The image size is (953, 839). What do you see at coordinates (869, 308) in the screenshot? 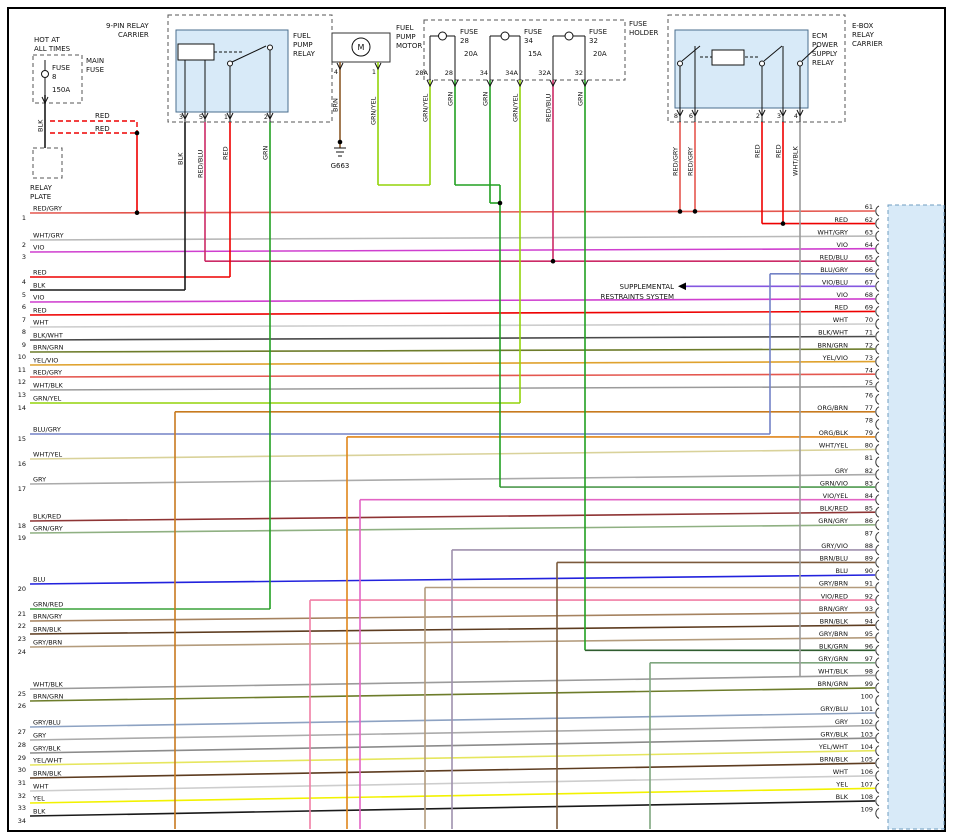
I see `right-pin-number: 69` at bounding box center [869, 308].